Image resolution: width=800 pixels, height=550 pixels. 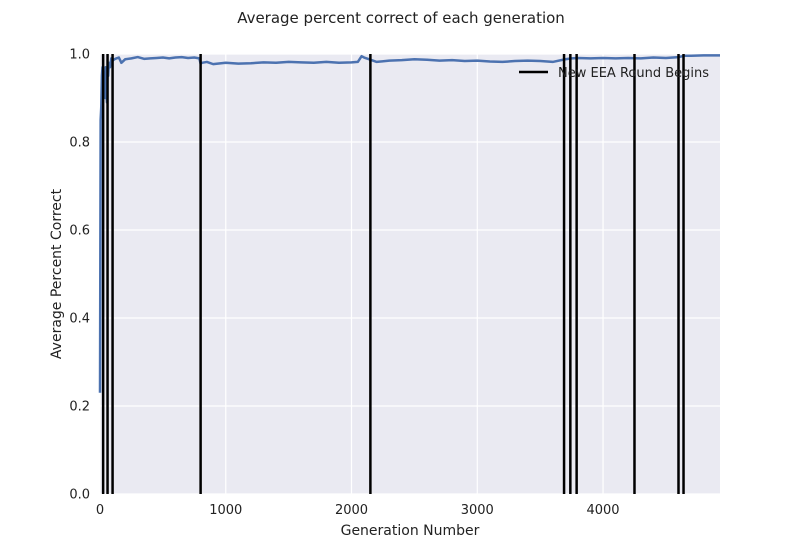 I want to click on y-tick-label: 0.4, so click(x=79, y=319).